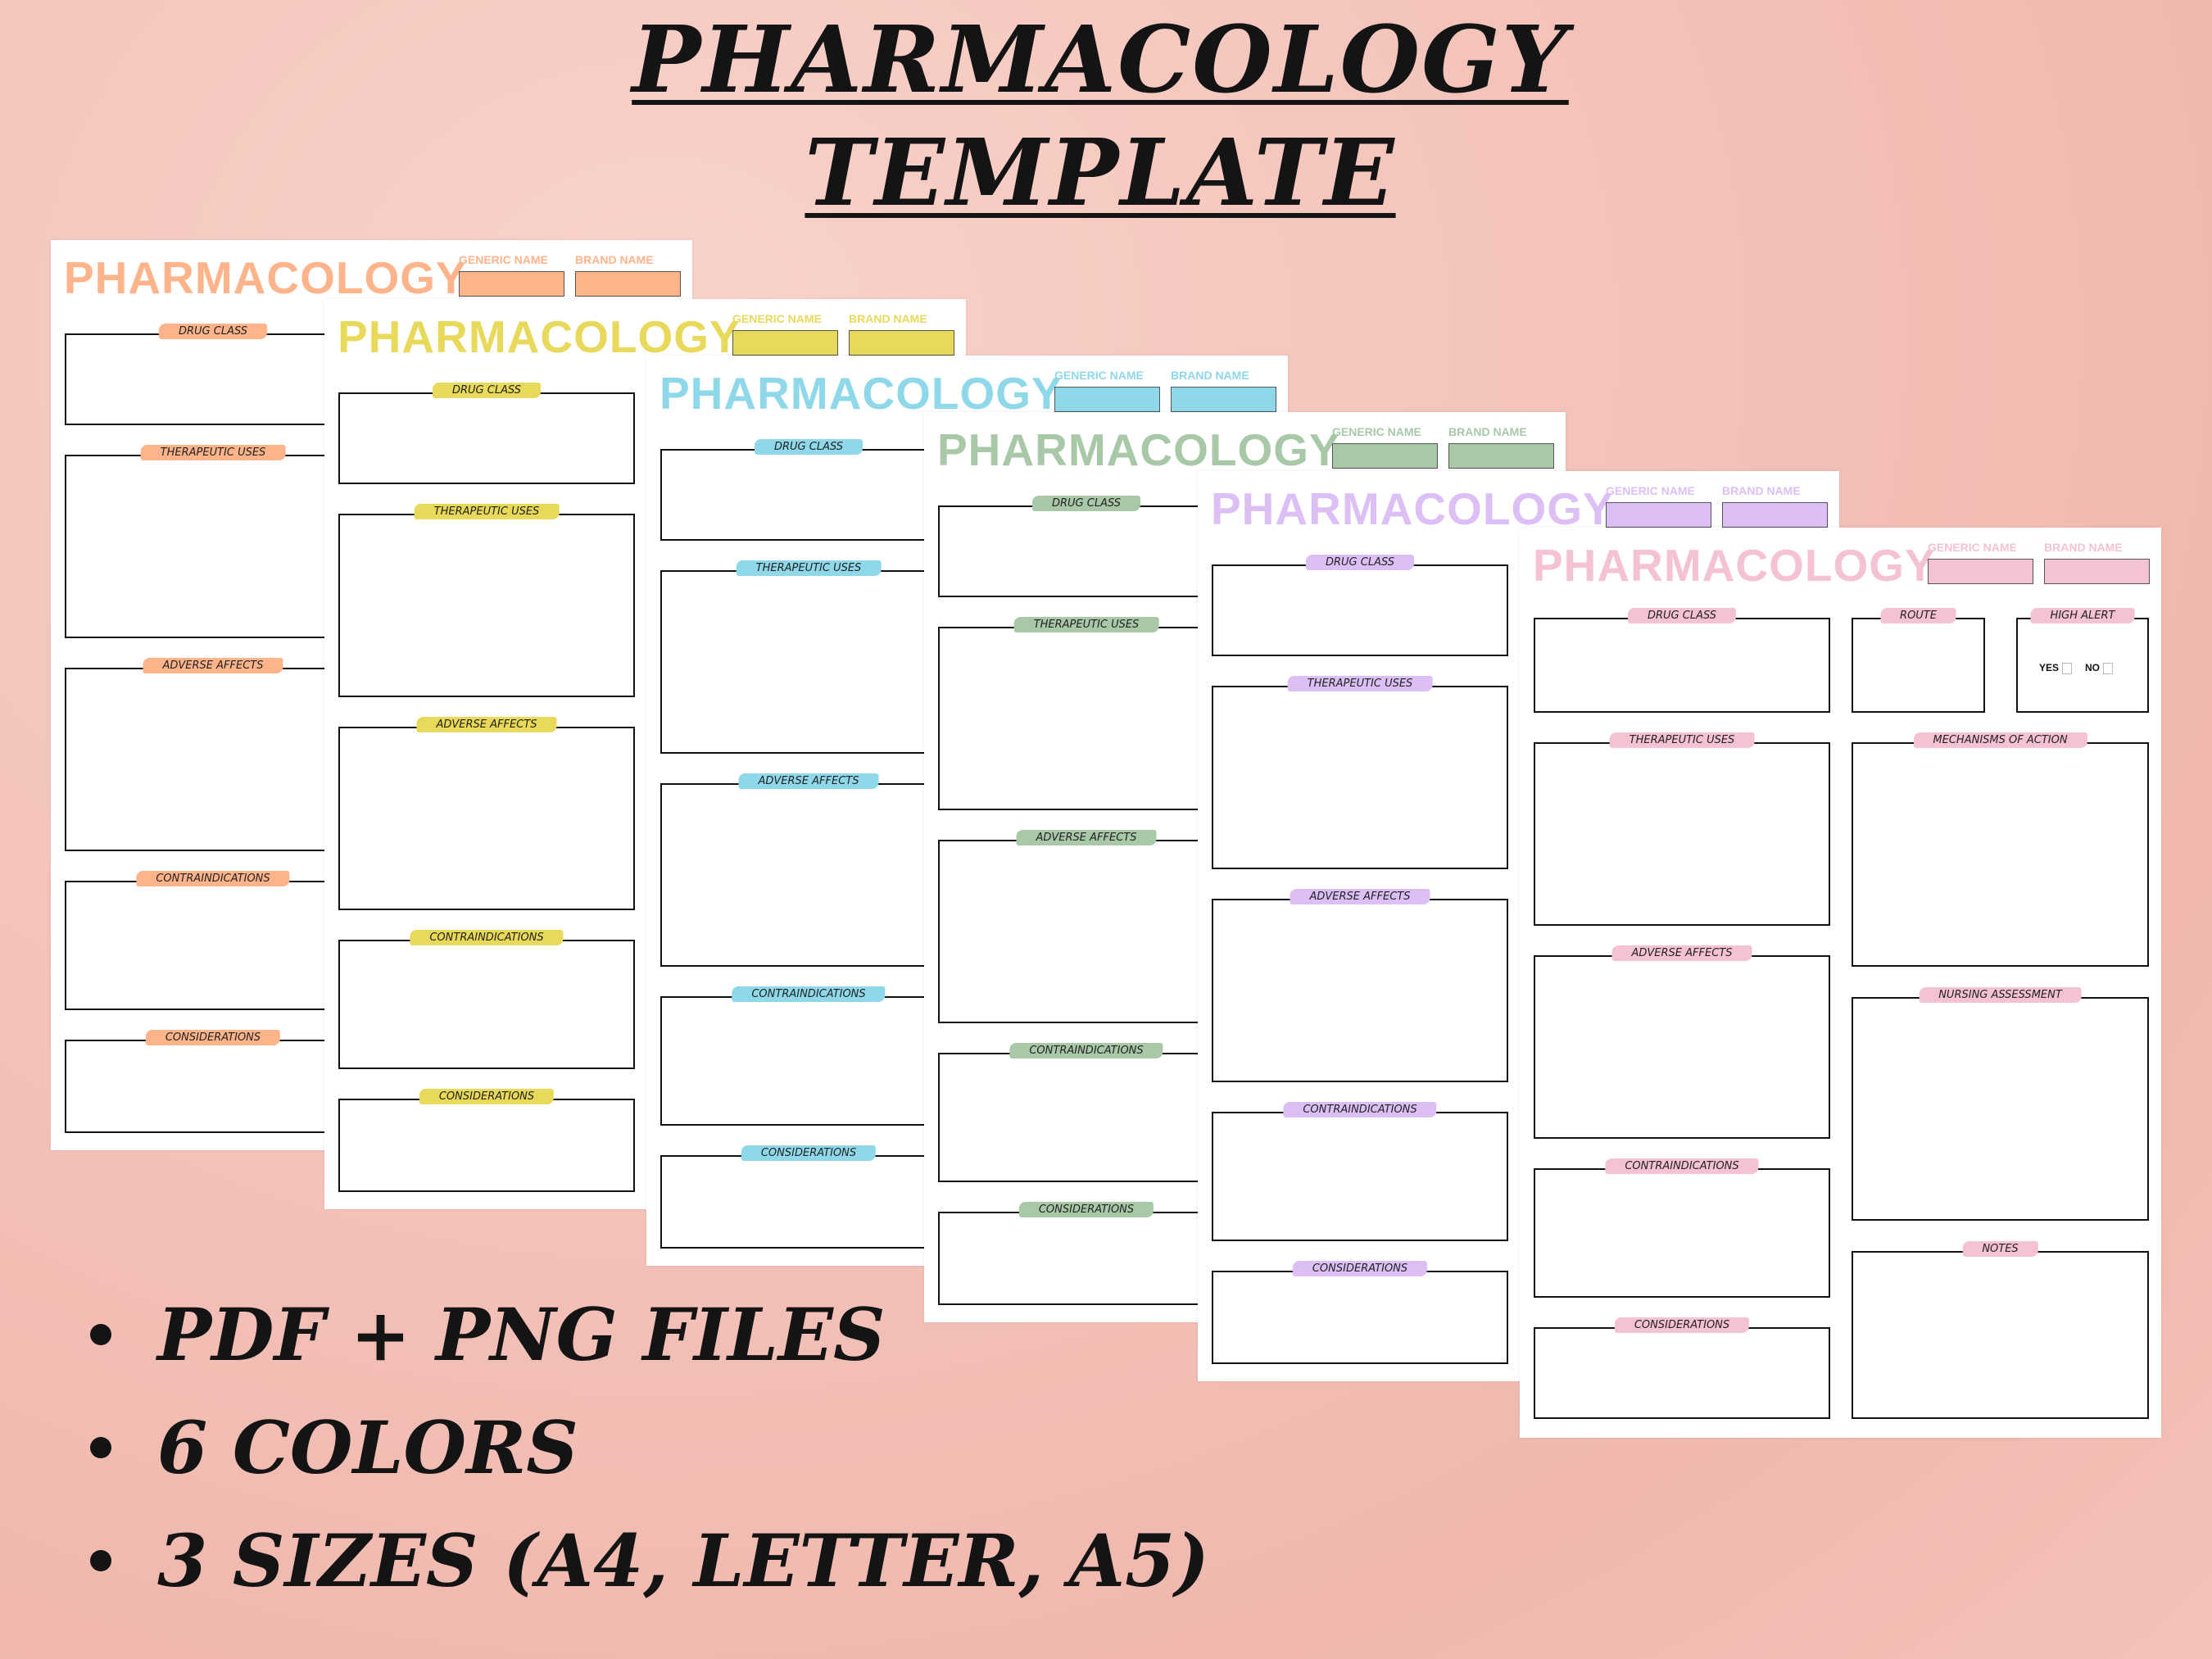  Describe the element at coordinates (2000, 1330) in the screenshot. I see `section-box: NOTES` at that location.